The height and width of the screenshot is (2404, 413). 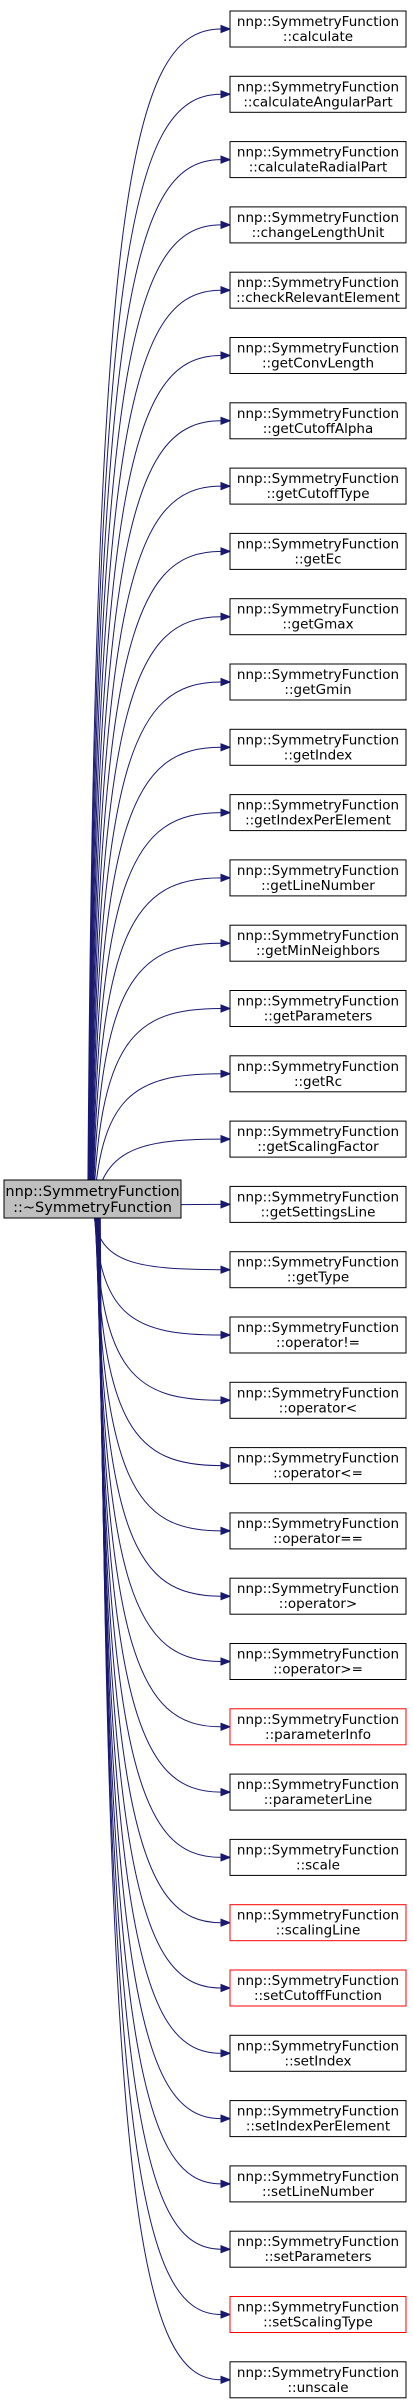 I want to click on callee-node-name-line2: ::getGmax, so click(x=317, y=625).